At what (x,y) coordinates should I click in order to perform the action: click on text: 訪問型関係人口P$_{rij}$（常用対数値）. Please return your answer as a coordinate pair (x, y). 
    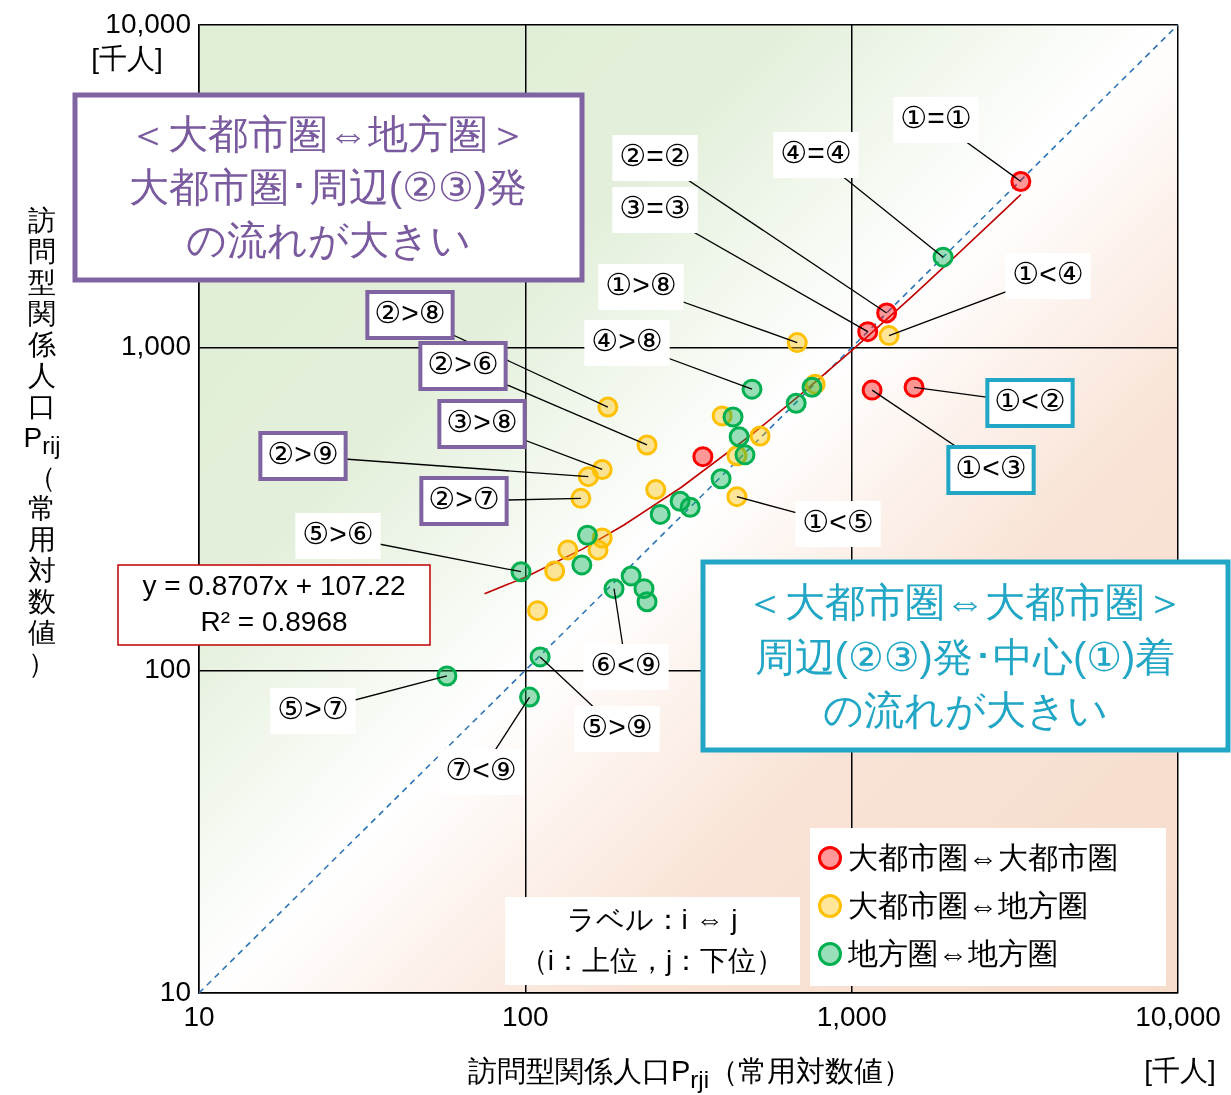
    Looking at the image, I should click on (42, 442).